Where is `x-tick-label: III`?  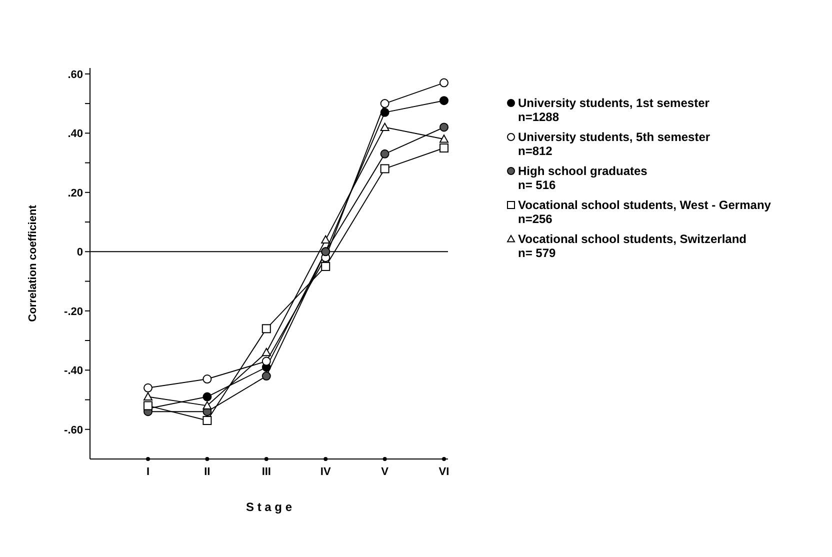
x-tick-label: III is located at coordinates (266, 472).